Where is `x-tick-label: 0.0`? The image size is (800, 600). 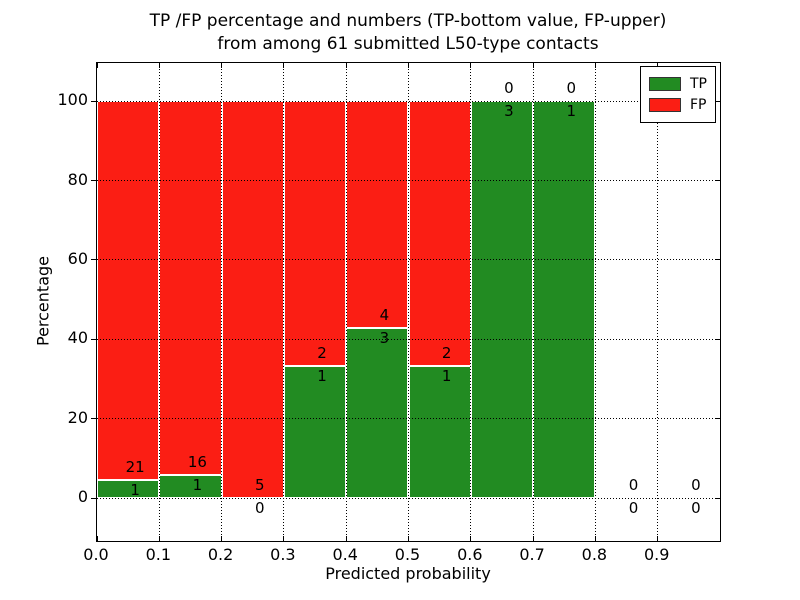
x-tick-label: 0.0 is located at coordinates (96, 554).